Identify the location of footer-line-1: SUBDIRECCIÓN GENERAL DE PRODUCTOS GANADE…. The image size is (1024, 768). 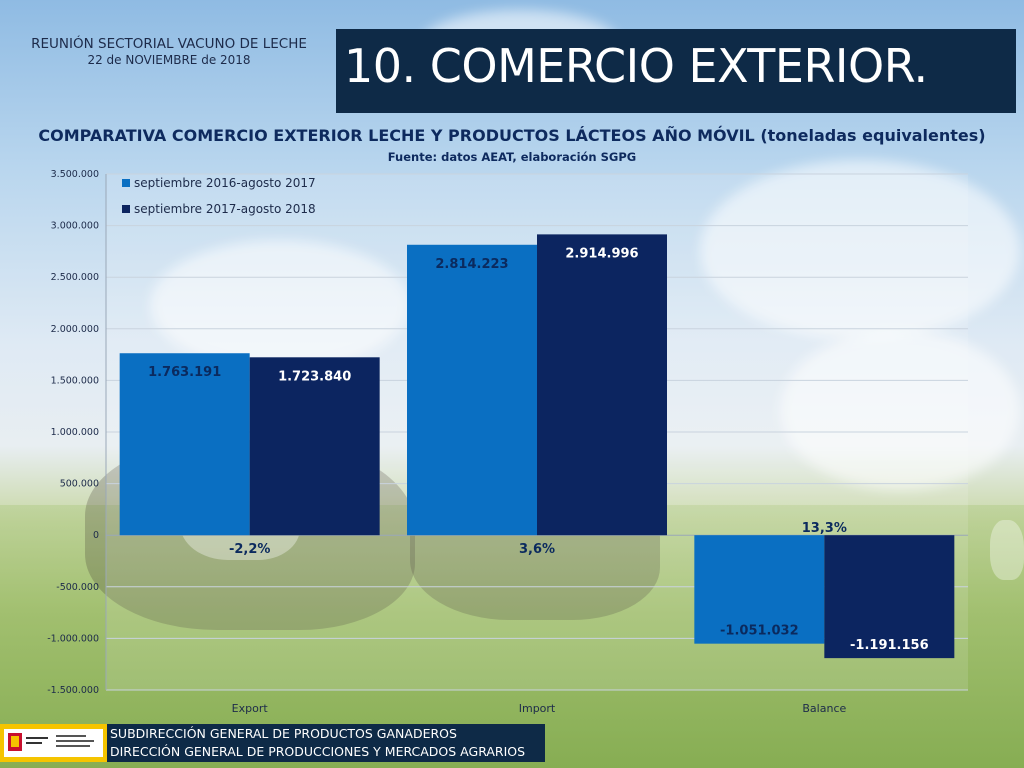
(283, 733).